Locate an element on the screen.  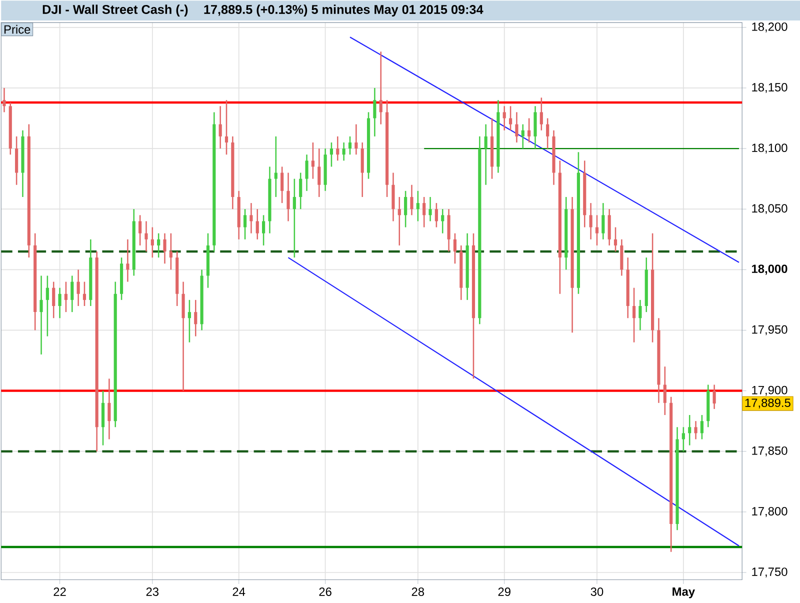
text: 17,889.5 is located at coordinates (767, 403).